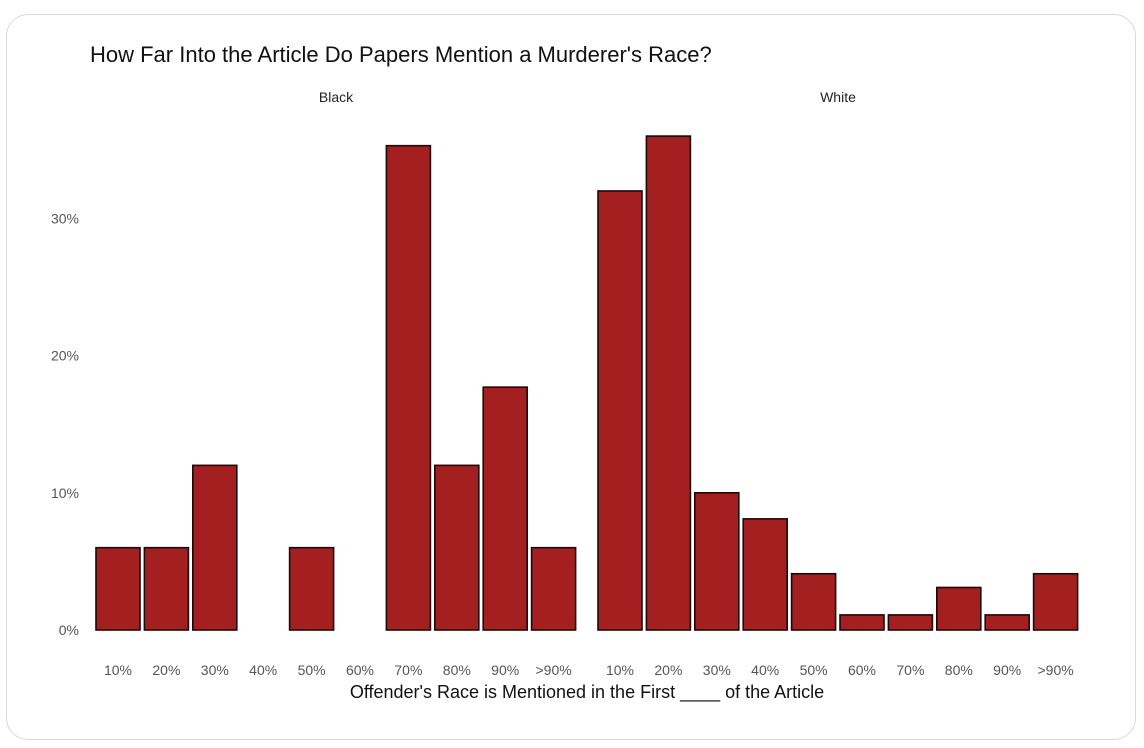  I want to click on bar-white-50pct, so click(813, 601).